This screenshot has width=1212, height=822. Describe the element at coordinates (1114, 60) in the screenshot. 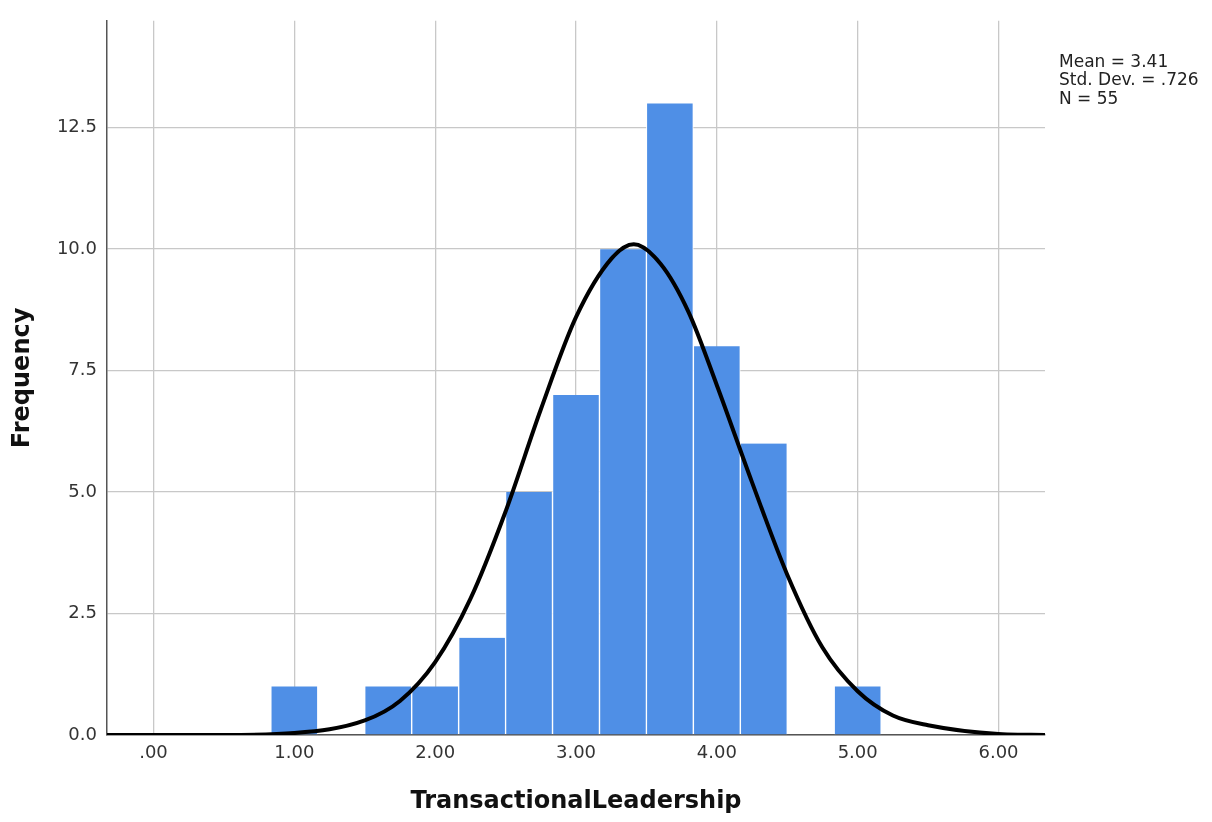

I see `text: Mean = 3.41` at that location.